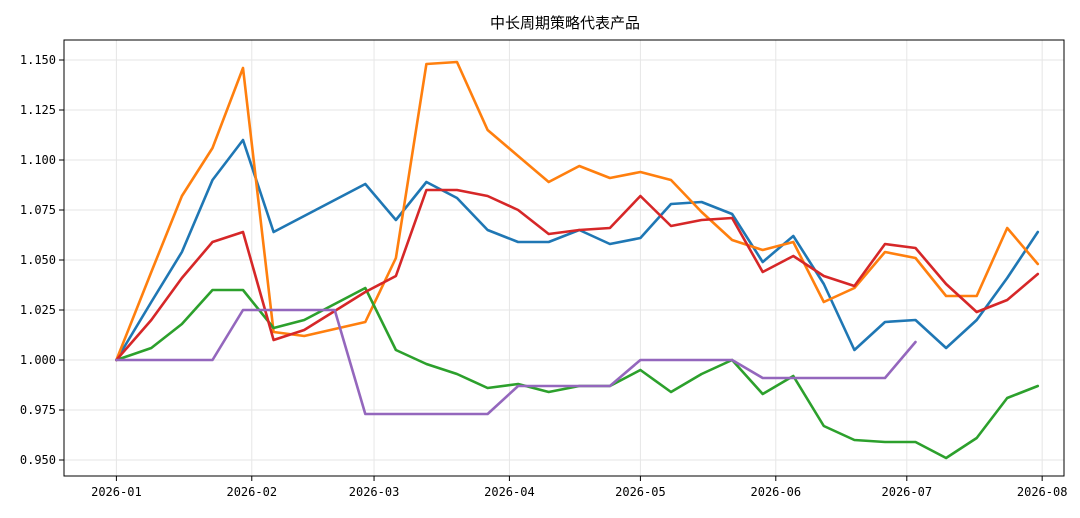 The width and height of the screenshot is (1080, 518). I want to click on y-tick-label: 1.125, so click(38, 110).